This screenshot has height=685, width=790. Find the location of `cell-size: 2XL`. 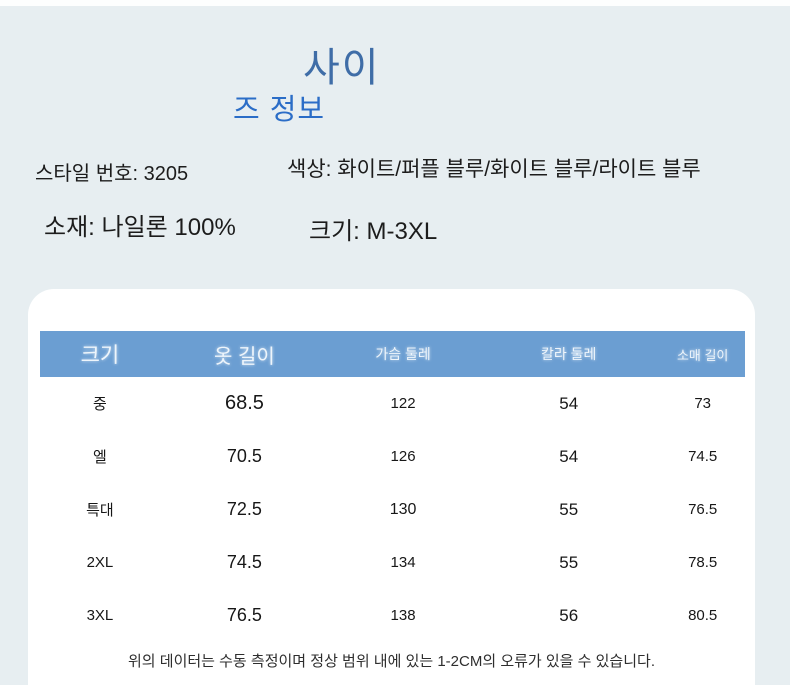

cell-size: 2XL is located at coordinates (100, 562).